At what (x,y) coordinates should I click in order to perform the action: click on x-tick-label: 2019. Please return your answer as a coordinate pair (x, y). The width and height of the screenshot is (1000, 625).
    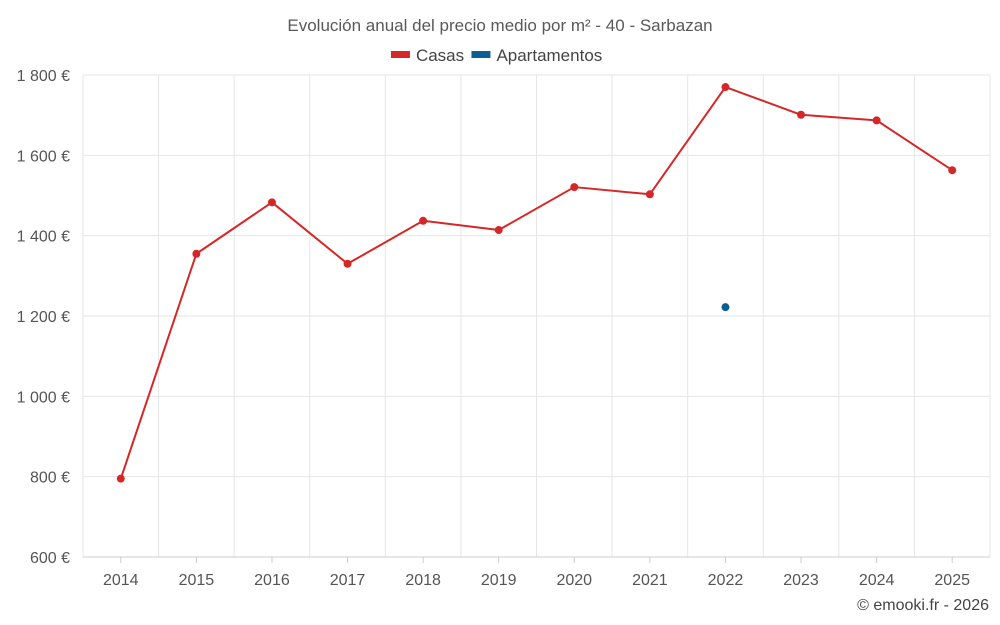
    Looking at the image, I should click on (499, 580).